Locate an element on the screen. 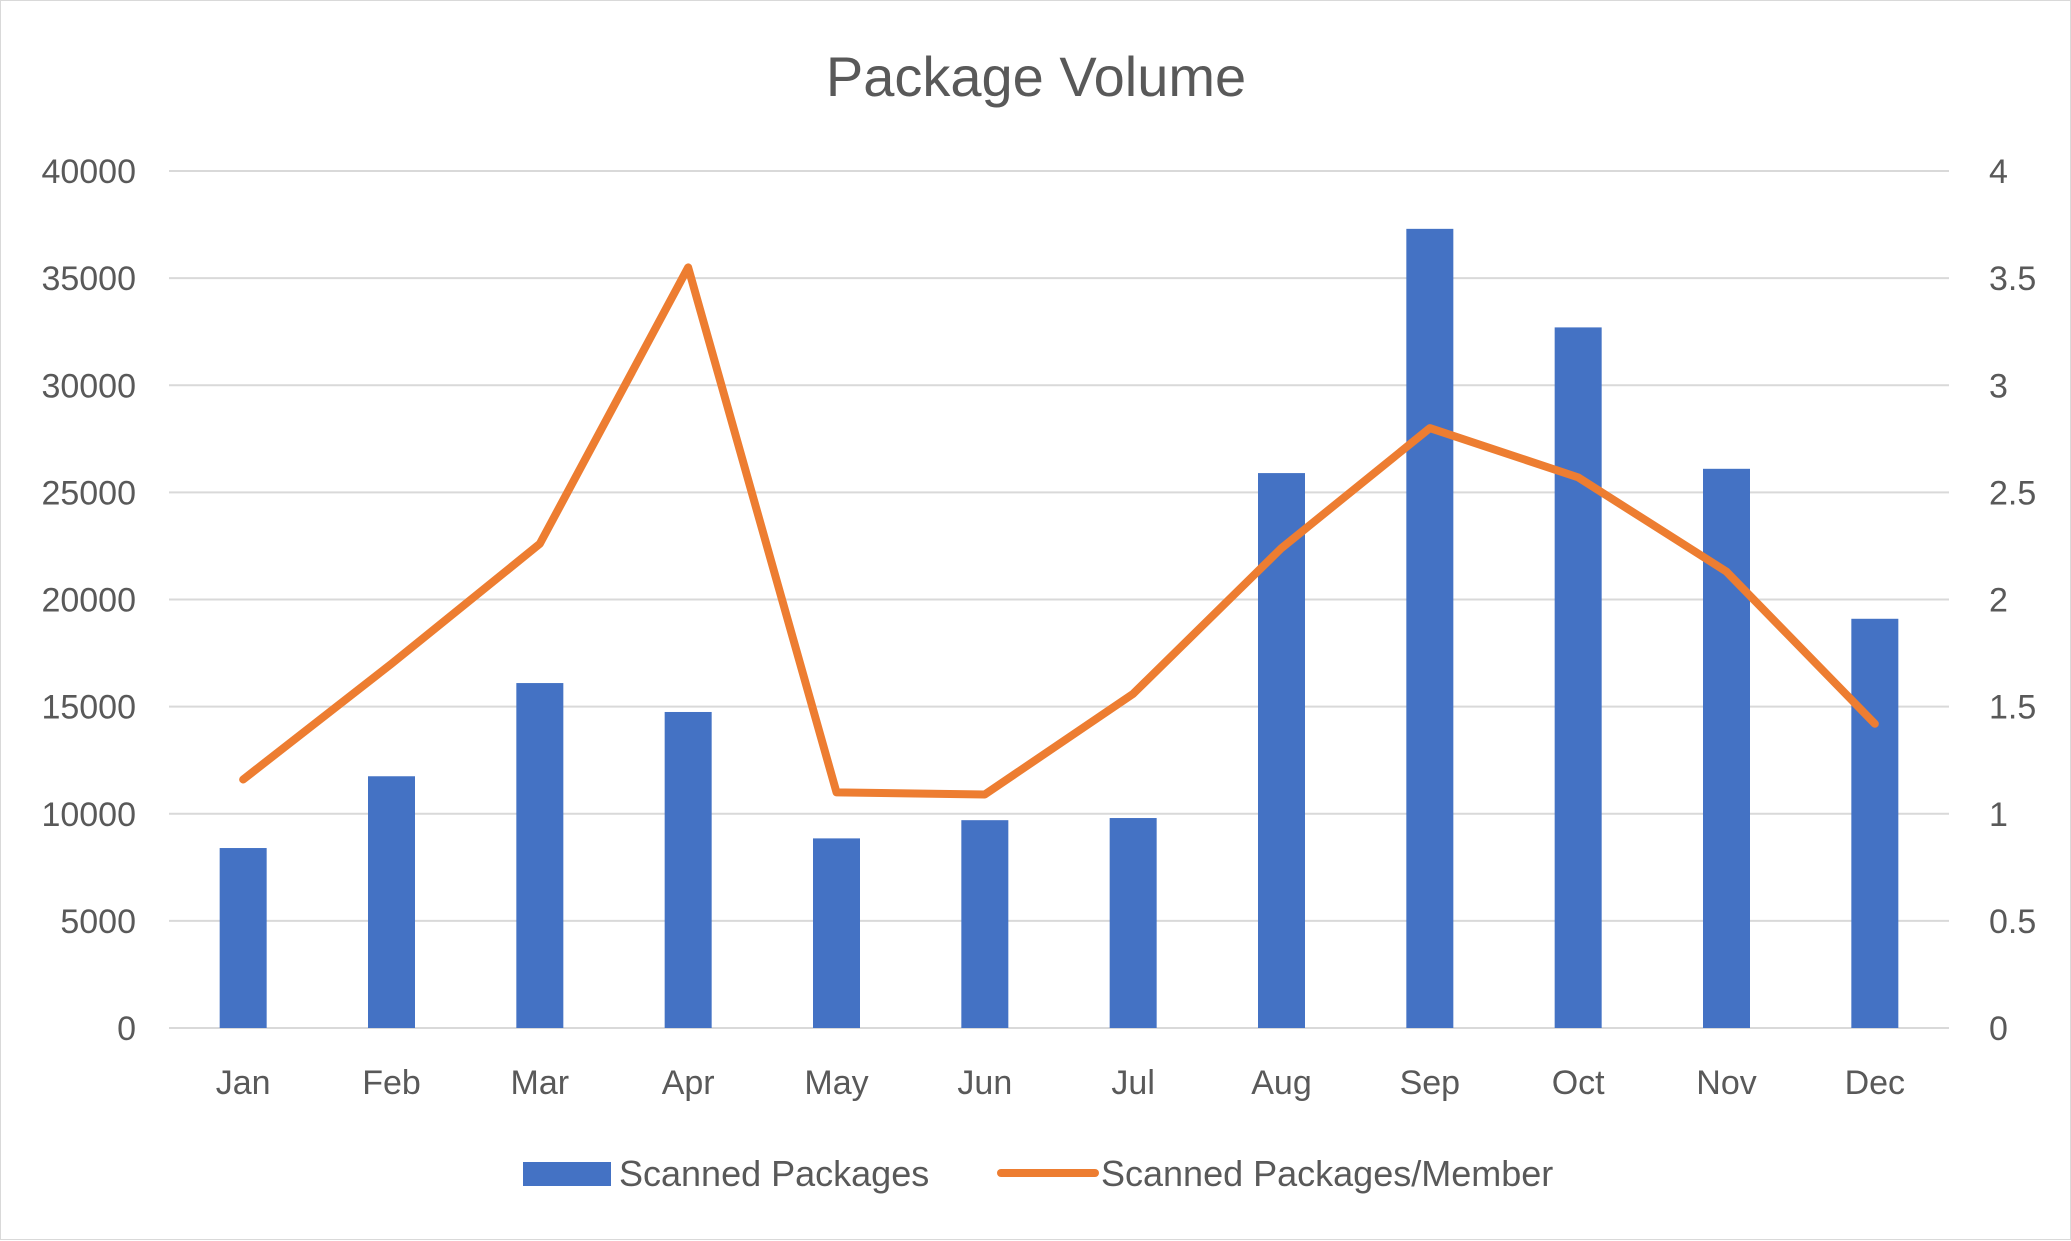 The width and height of the screenshot is (2071, 1241). right-axis-tick-label: 1.5 is located at coordinates (2012, 708).